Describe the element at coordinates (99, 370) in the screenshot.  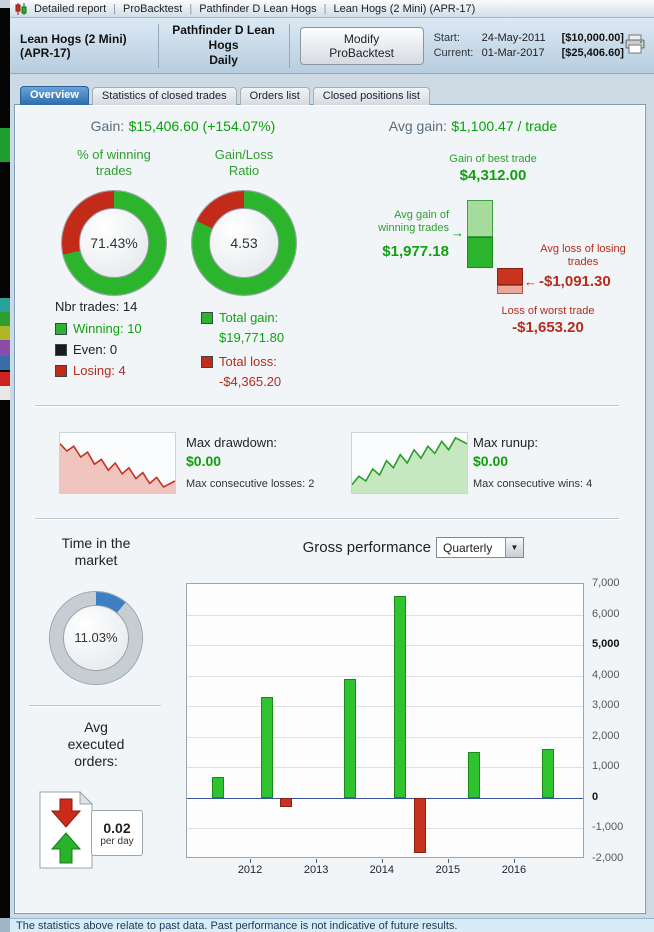
I see `losing-label: Losing: 4` at that location.